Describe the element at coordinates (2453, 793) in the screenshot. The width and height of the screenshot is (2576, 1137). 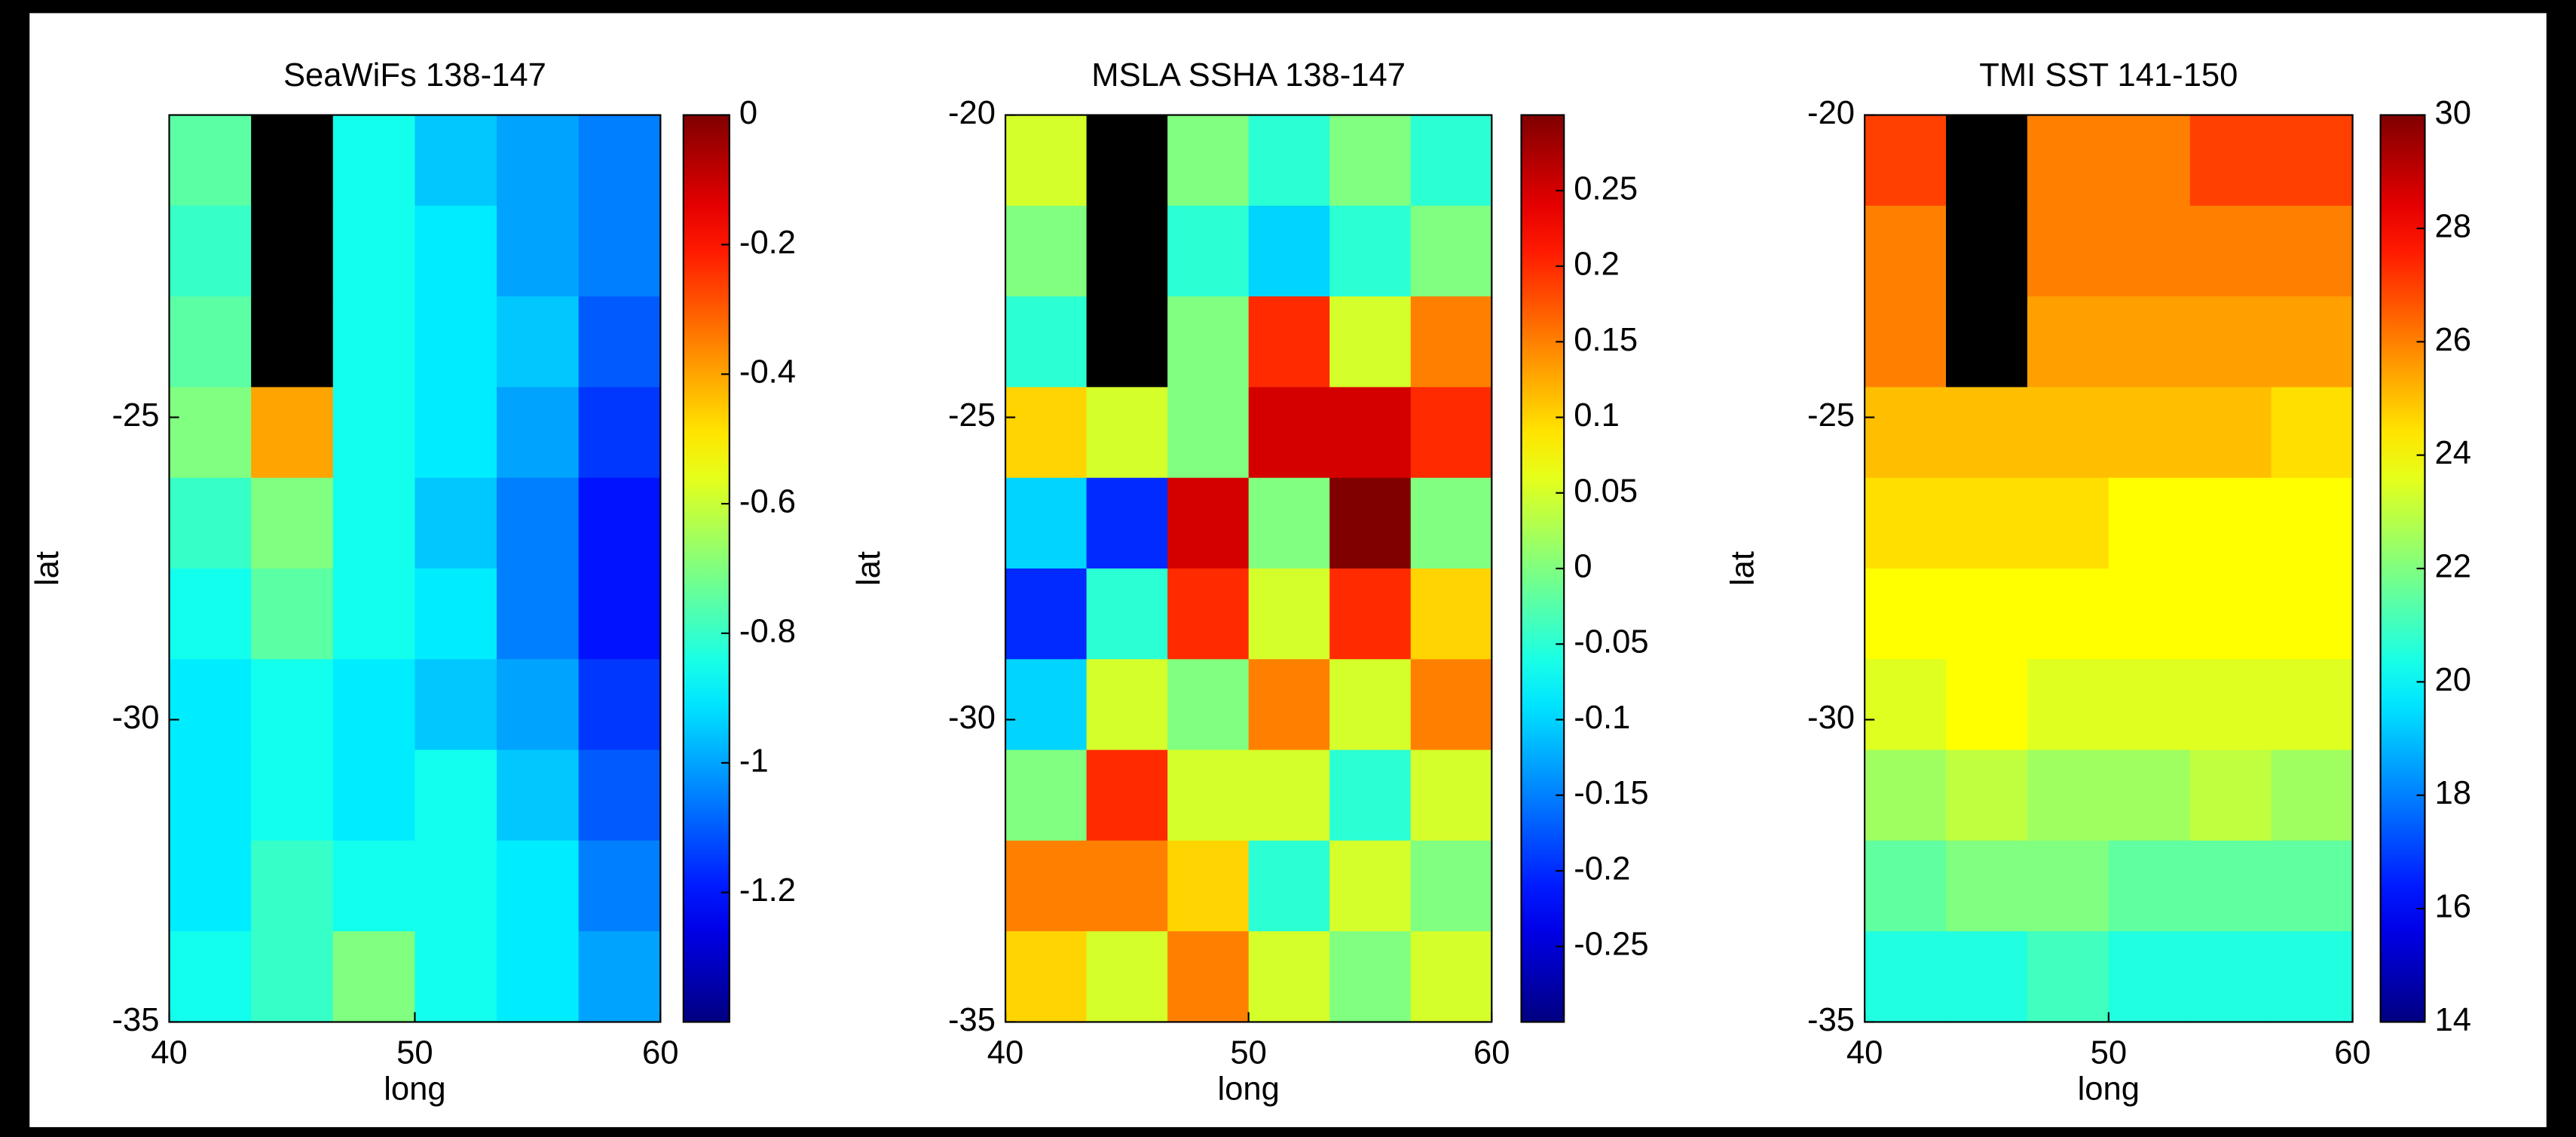
I see `colorbar-tick-label: 18` at that location.